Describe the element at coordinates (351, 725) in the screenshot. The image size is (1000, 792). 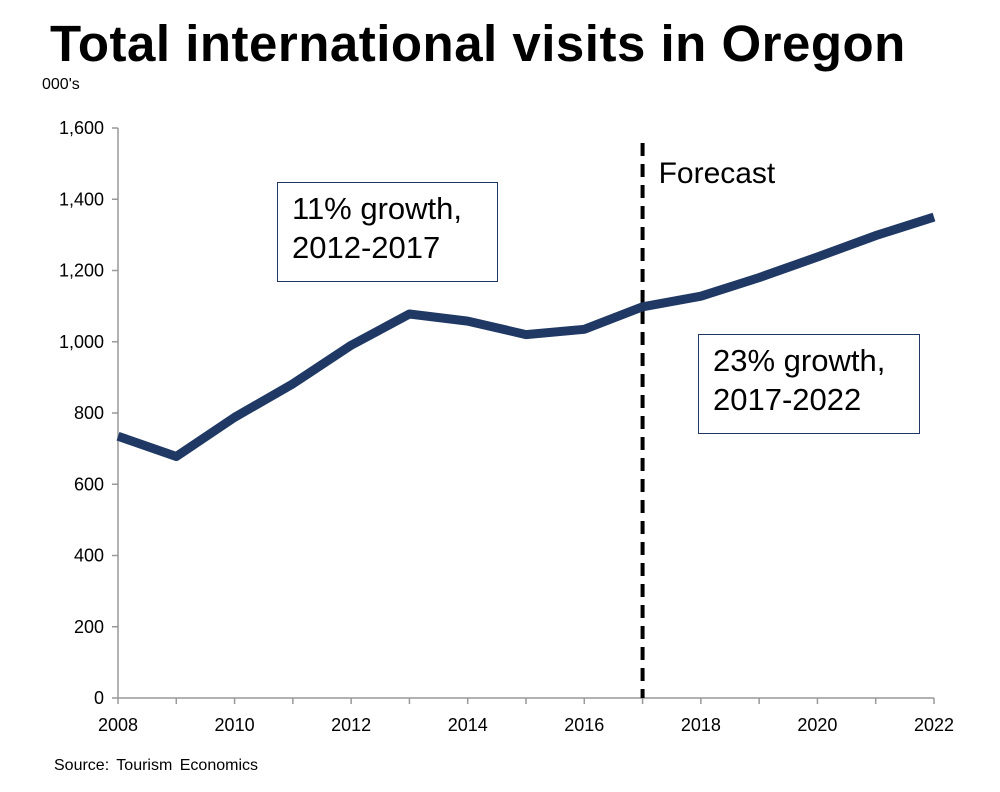
I see `x-tick-label: 2012` at that location.